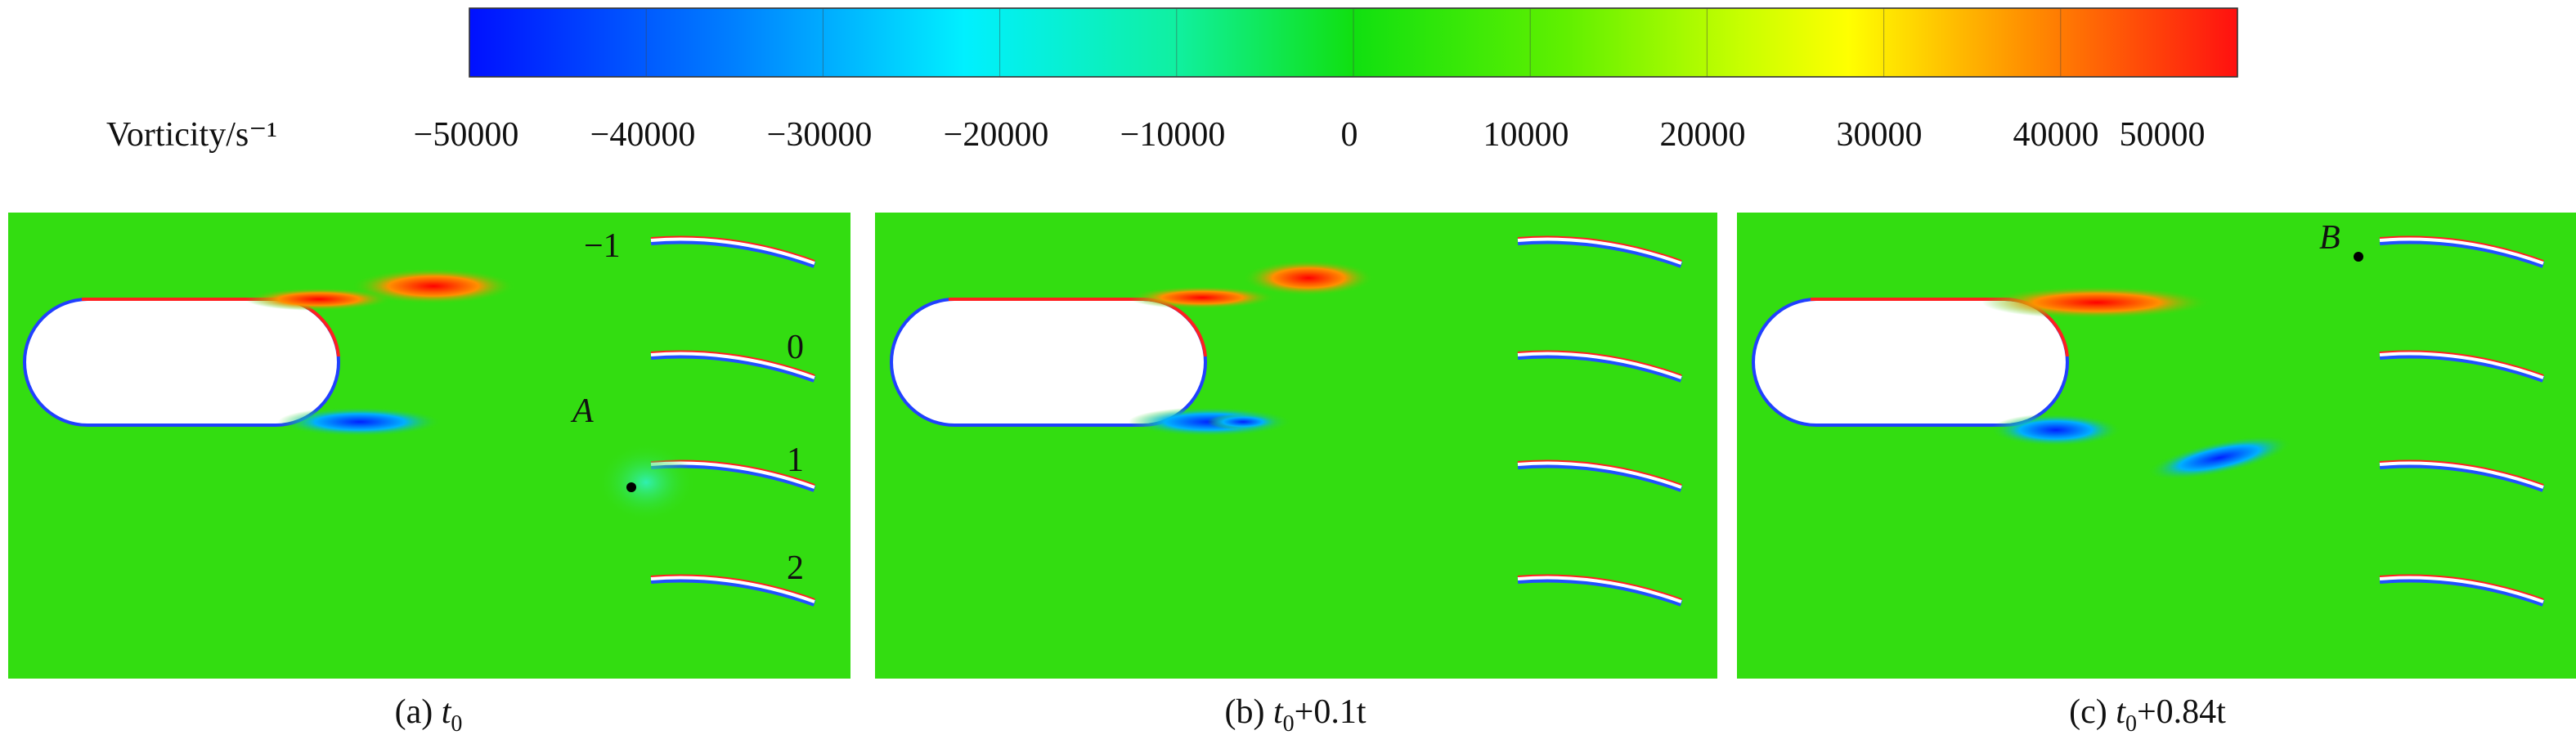 This screenshot has width=2576, height=735. I want to click on caption-part: (a), so click(414, 712).